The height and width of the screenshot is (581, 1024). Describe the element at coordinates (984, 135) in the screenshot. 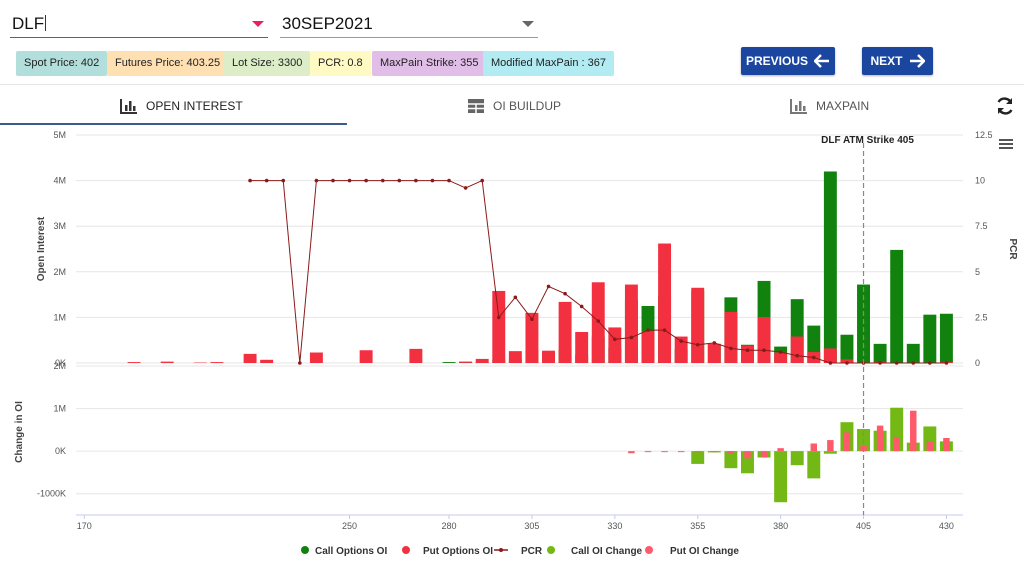

I see `y2-tick-label: 12.5` at that location.